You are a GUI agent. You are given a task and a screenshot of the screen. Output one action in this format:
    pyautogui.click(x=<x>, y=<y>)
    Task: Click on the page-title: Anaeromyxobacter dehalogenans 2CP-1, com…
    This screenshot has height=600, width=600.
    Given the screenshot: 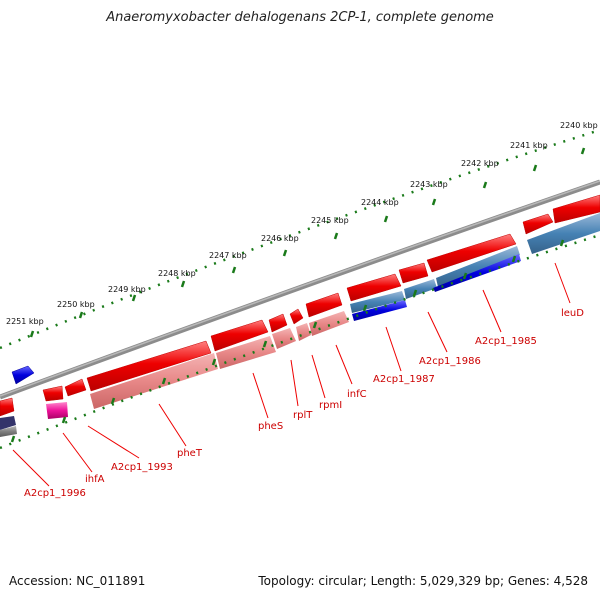 What is the action you would take?
    pyautogui.click(x=300, y=17)
    